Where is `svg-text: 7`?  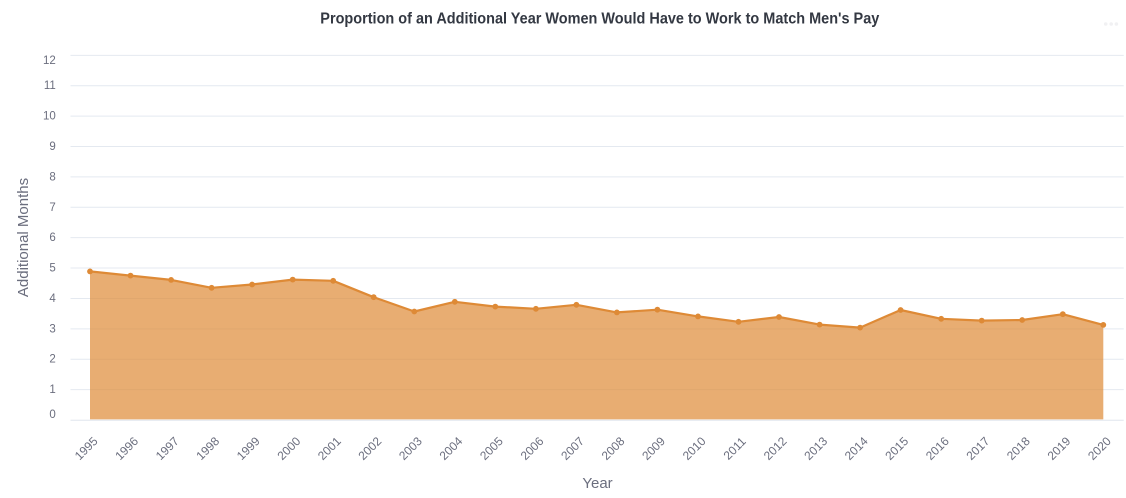
svg-text: 7 is located at coordinates (52, 208).